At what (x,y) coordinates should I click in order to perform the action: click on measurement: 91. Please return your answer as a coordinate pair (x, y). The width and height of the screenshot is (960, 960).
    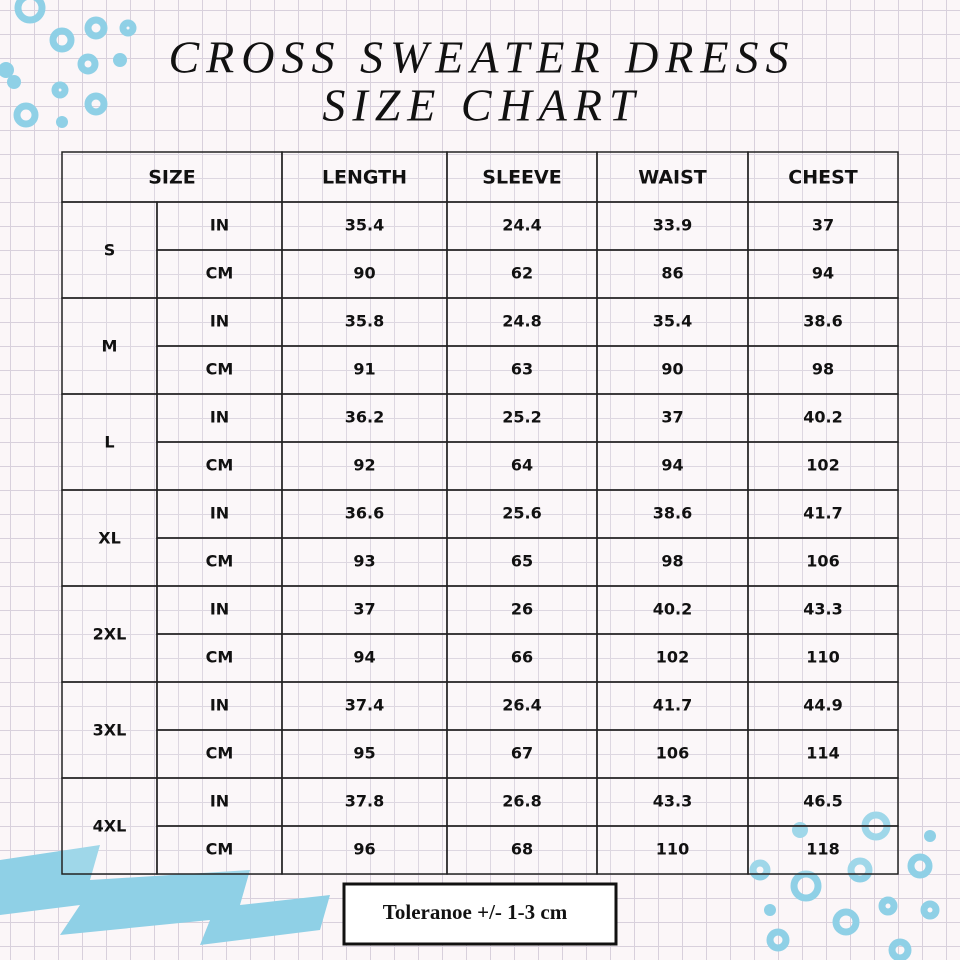
    Looking at the image, I should click on (364, 369).